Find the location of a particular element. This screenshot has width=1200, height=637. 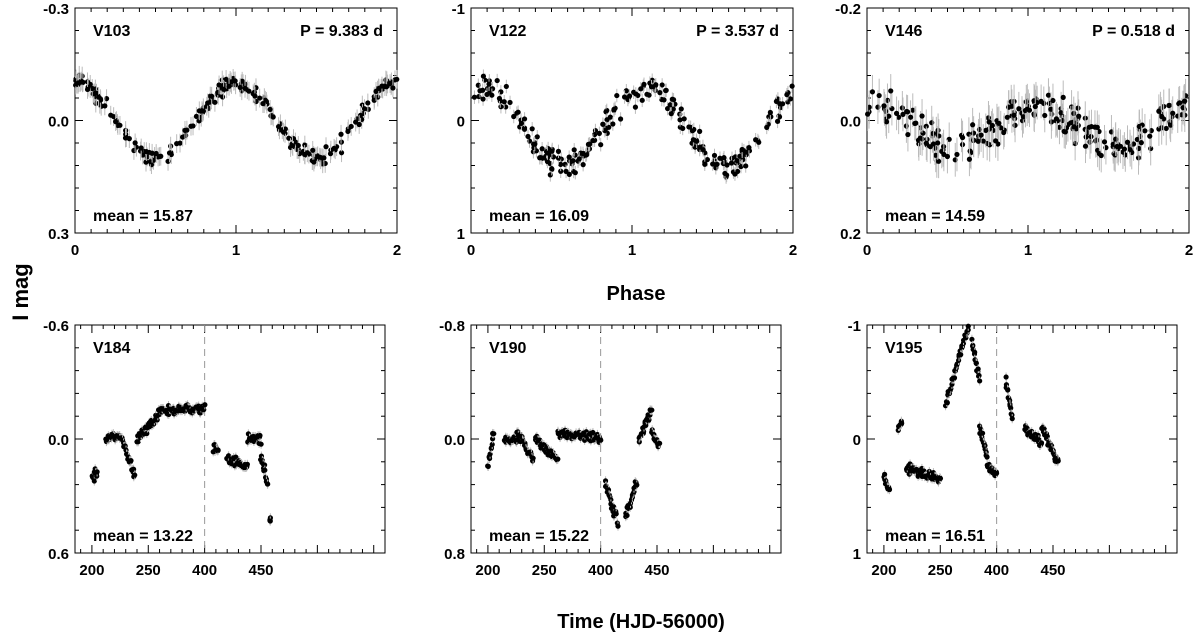

panel-v184: 200 250 400 450 -0.6 0.0 0.6 V184 mean = 13.22 is located at coordinates (214, 448).